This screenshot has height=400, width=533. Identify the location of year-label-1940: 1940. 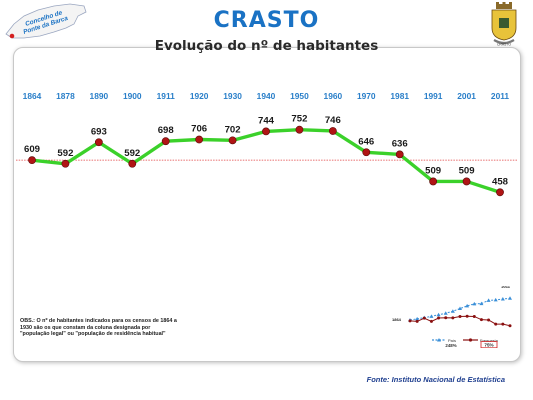
(266, 96).